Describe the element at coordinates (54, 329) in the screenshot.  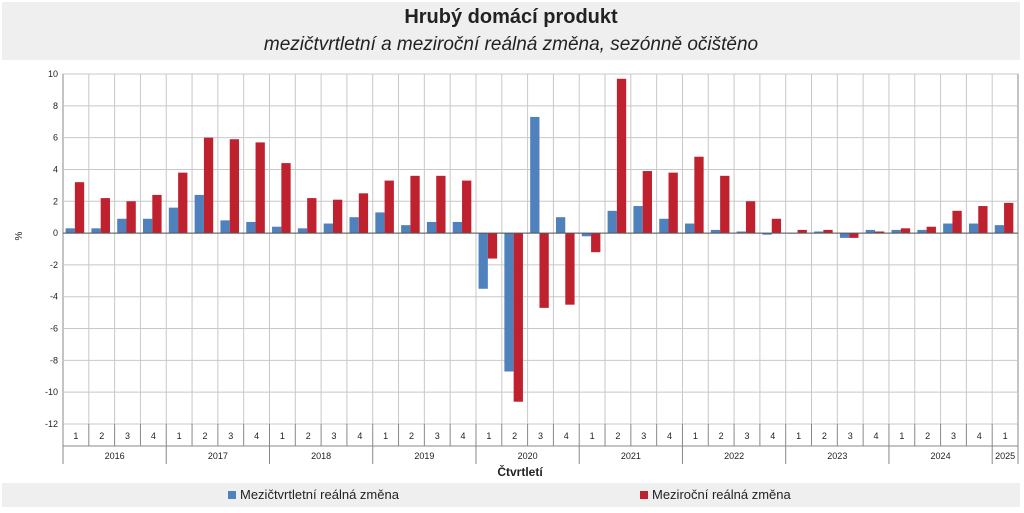
I see `y-tick-label: -6` at that location.